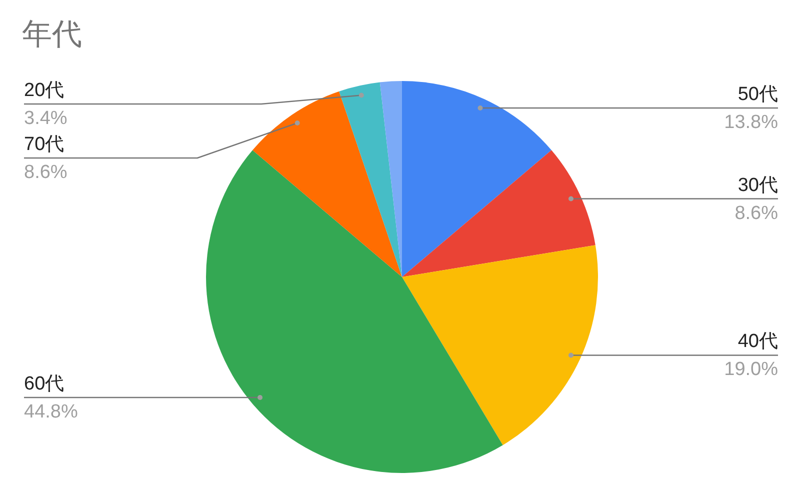 The width and height of the screenshot is (804, 498). What do you see at coordinates (44, 144) in the screenshot?
I see `slice-label: 70代` at bounding box center [44, 144].